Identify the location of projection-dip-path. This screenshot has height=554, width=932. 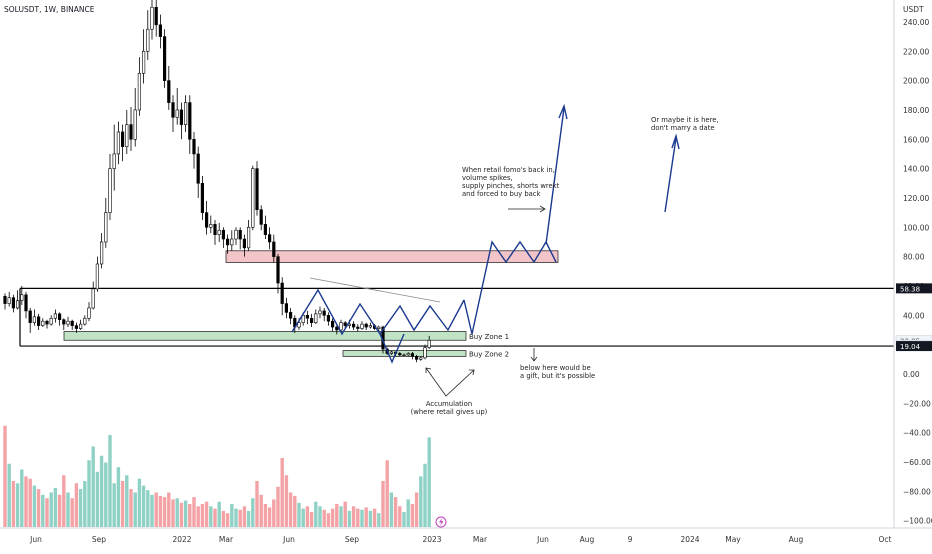
(392, 348).